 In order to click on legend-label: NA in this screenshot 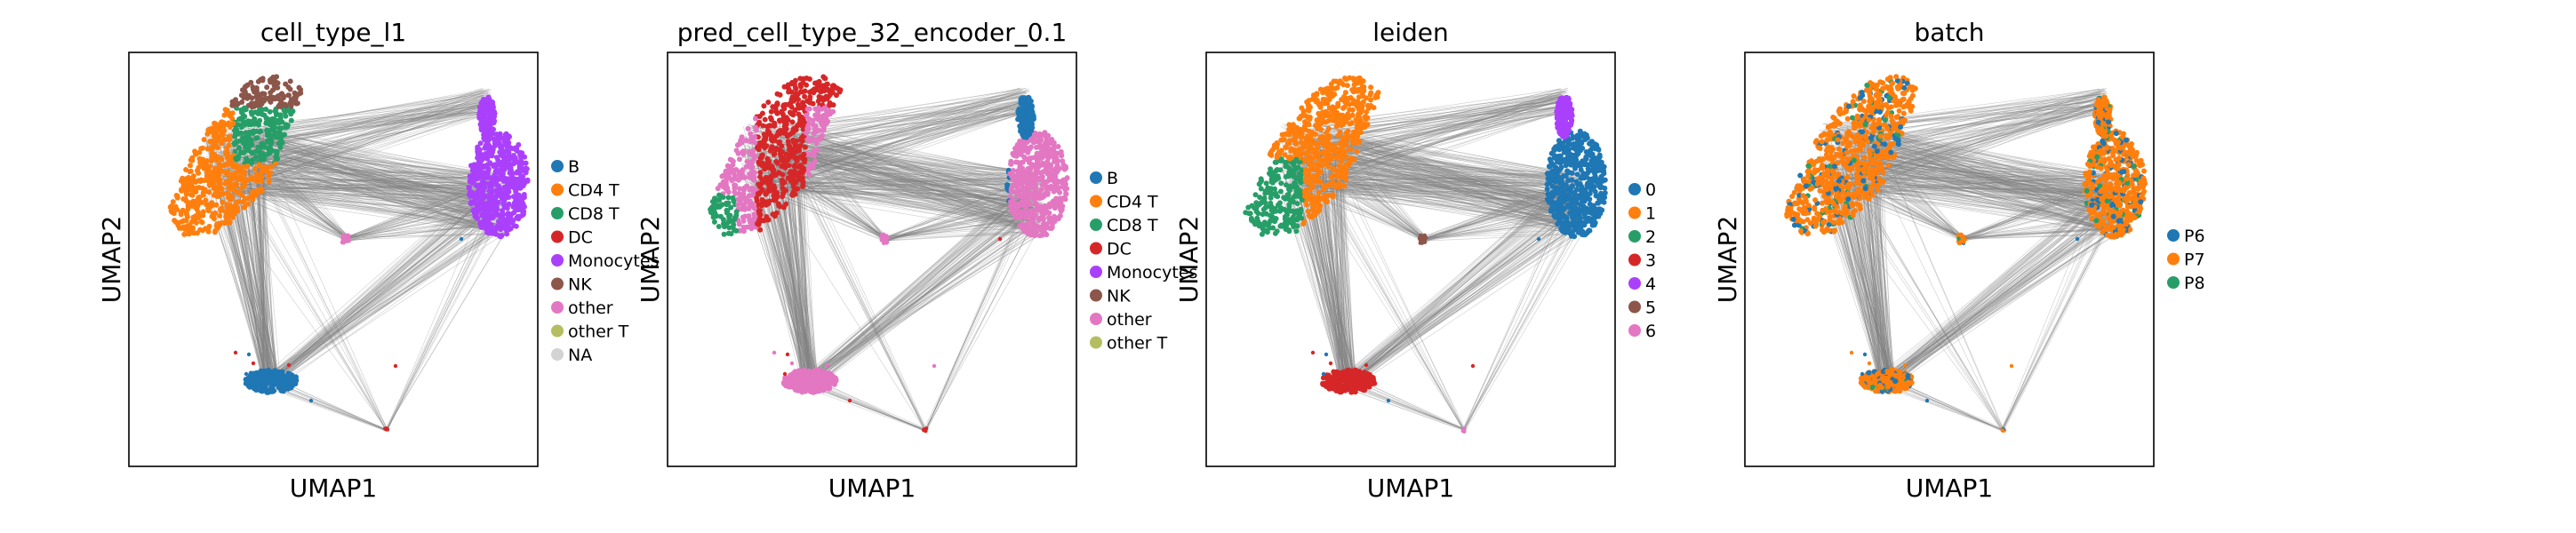, I will do `click(580, 355)`.